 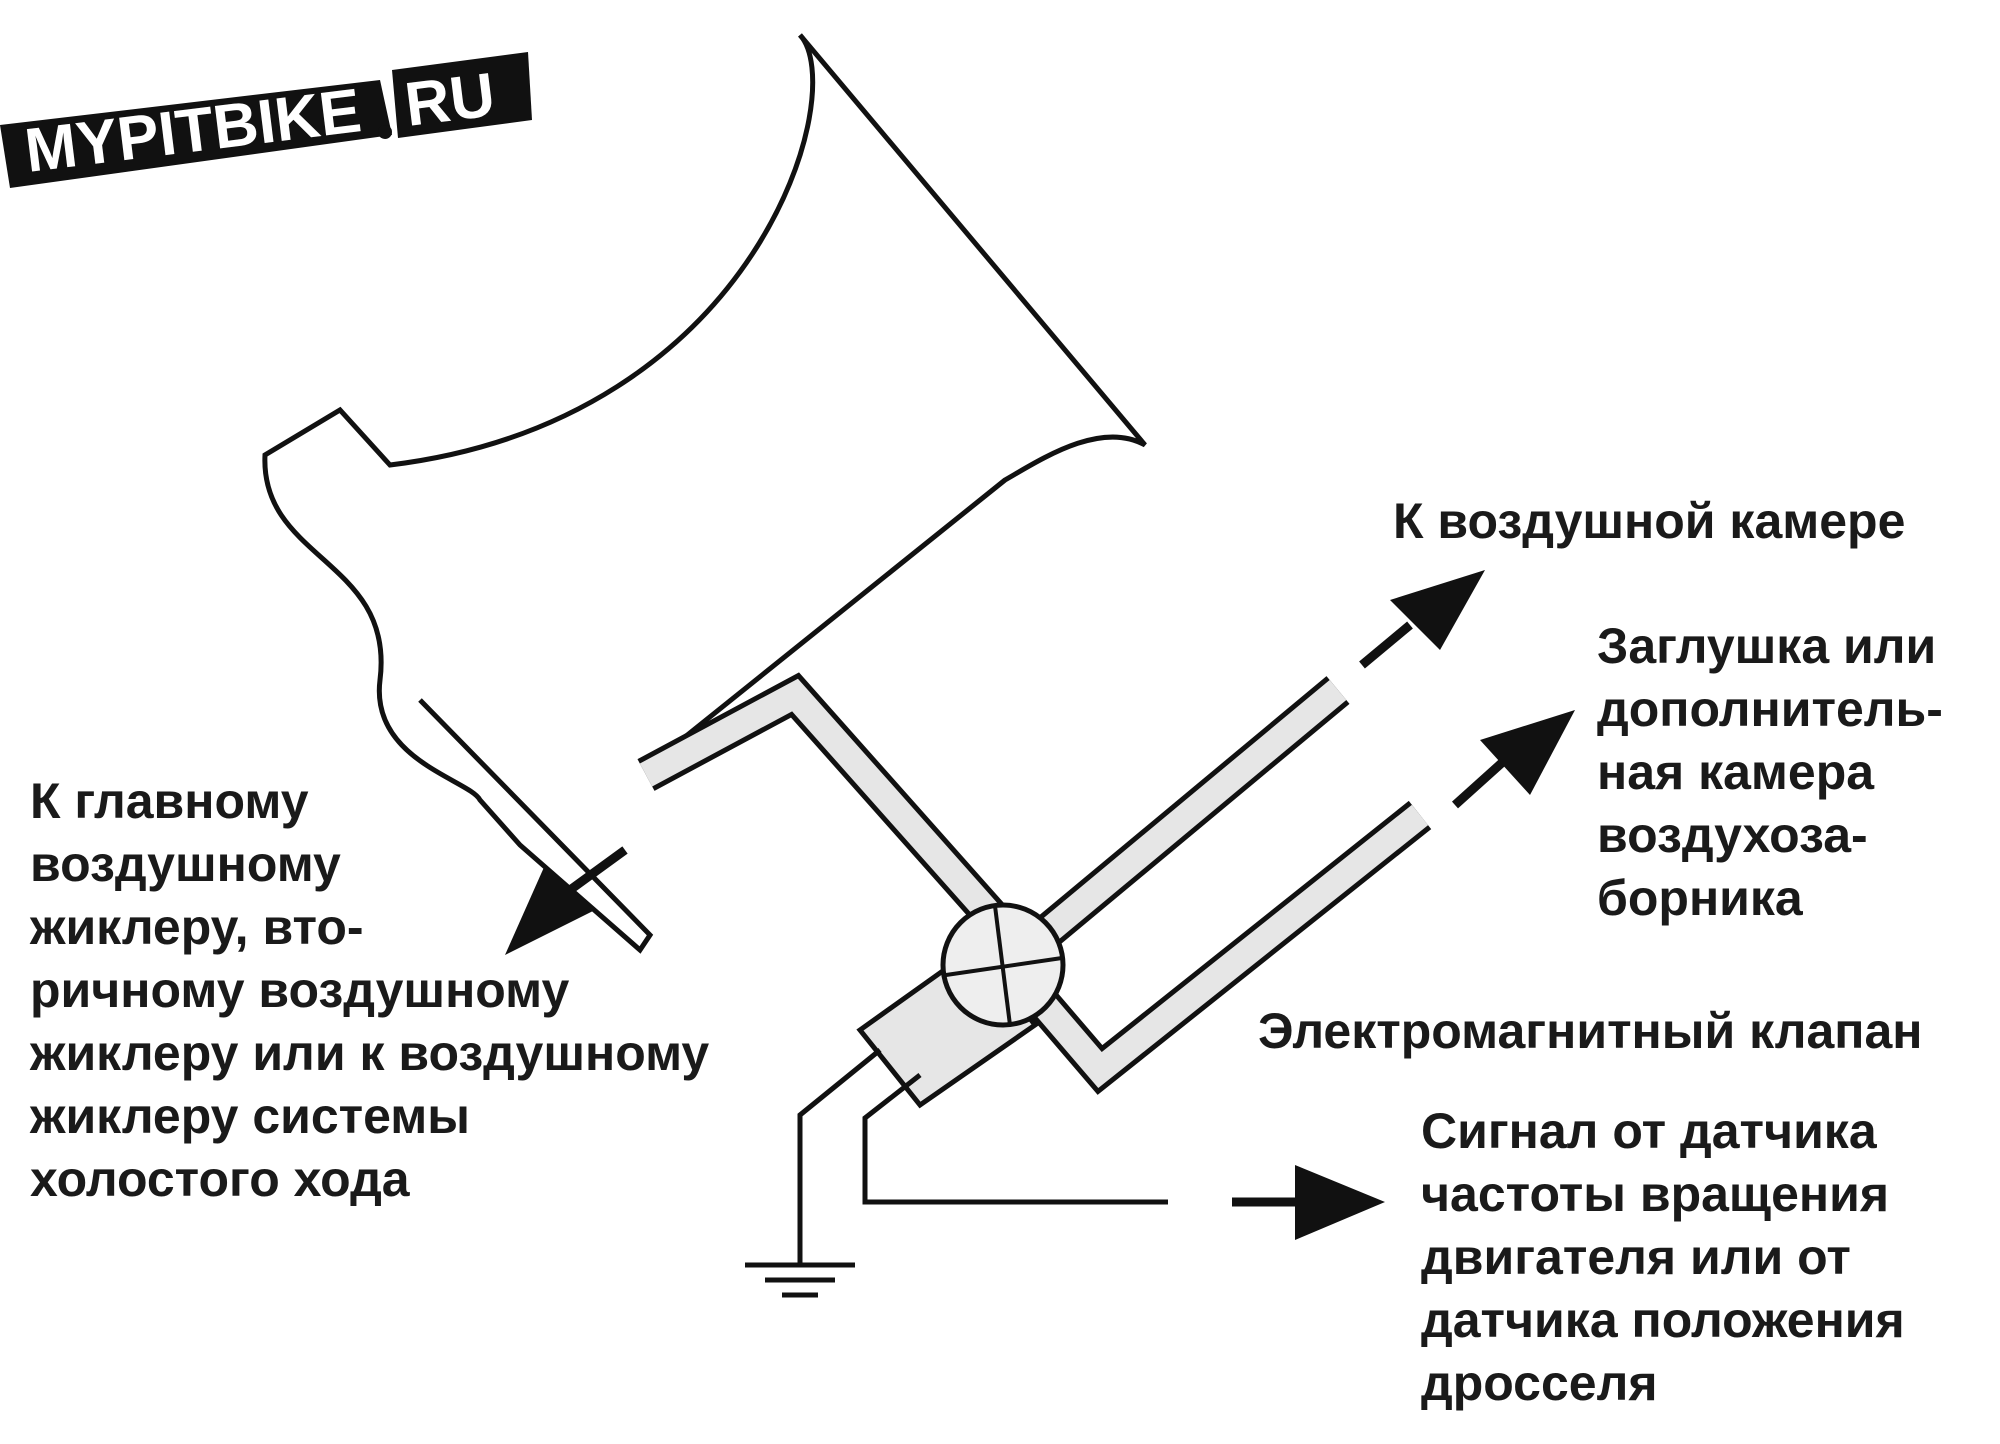 I want to click on label-main-jet-line: воздушному, so click(x=185, y=864).